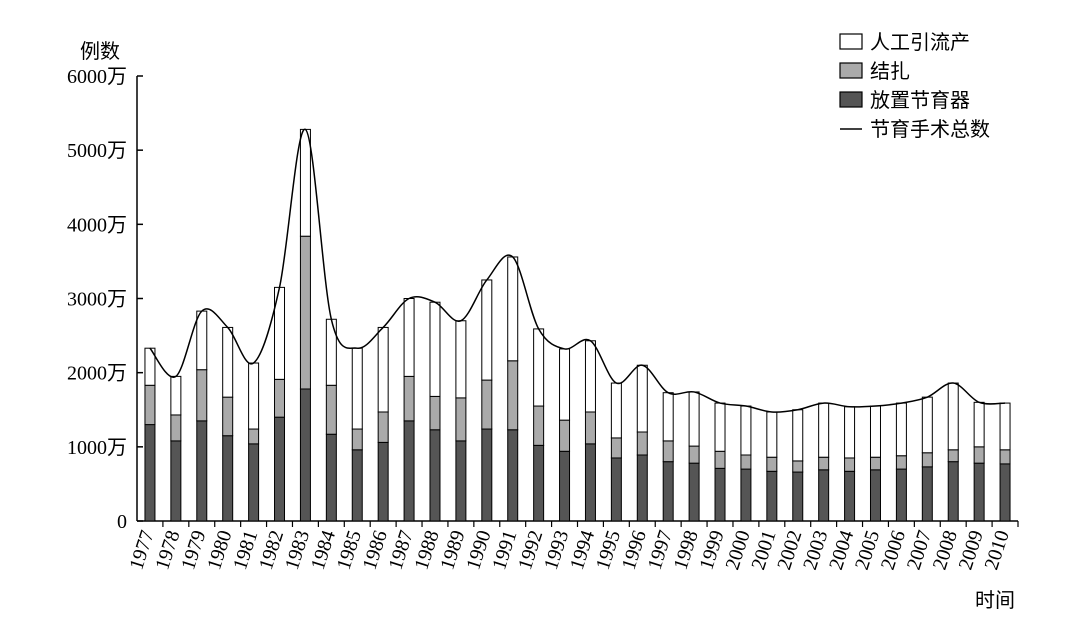 This screenshot has width=1080, height=628. What do you see at coordinates (100, 51) in the screenshot?
I see `y-axis-label: 例数` at bounding box center [100, 51].